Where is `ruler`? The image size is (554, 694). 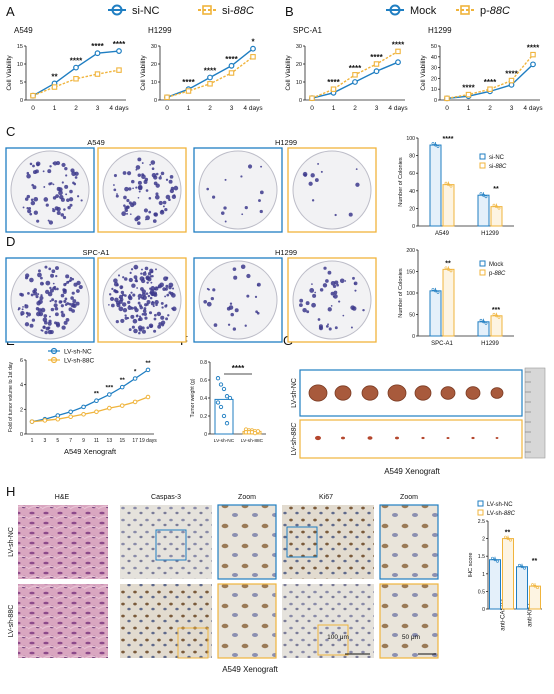
ruler is located at coordinates (535, 413).